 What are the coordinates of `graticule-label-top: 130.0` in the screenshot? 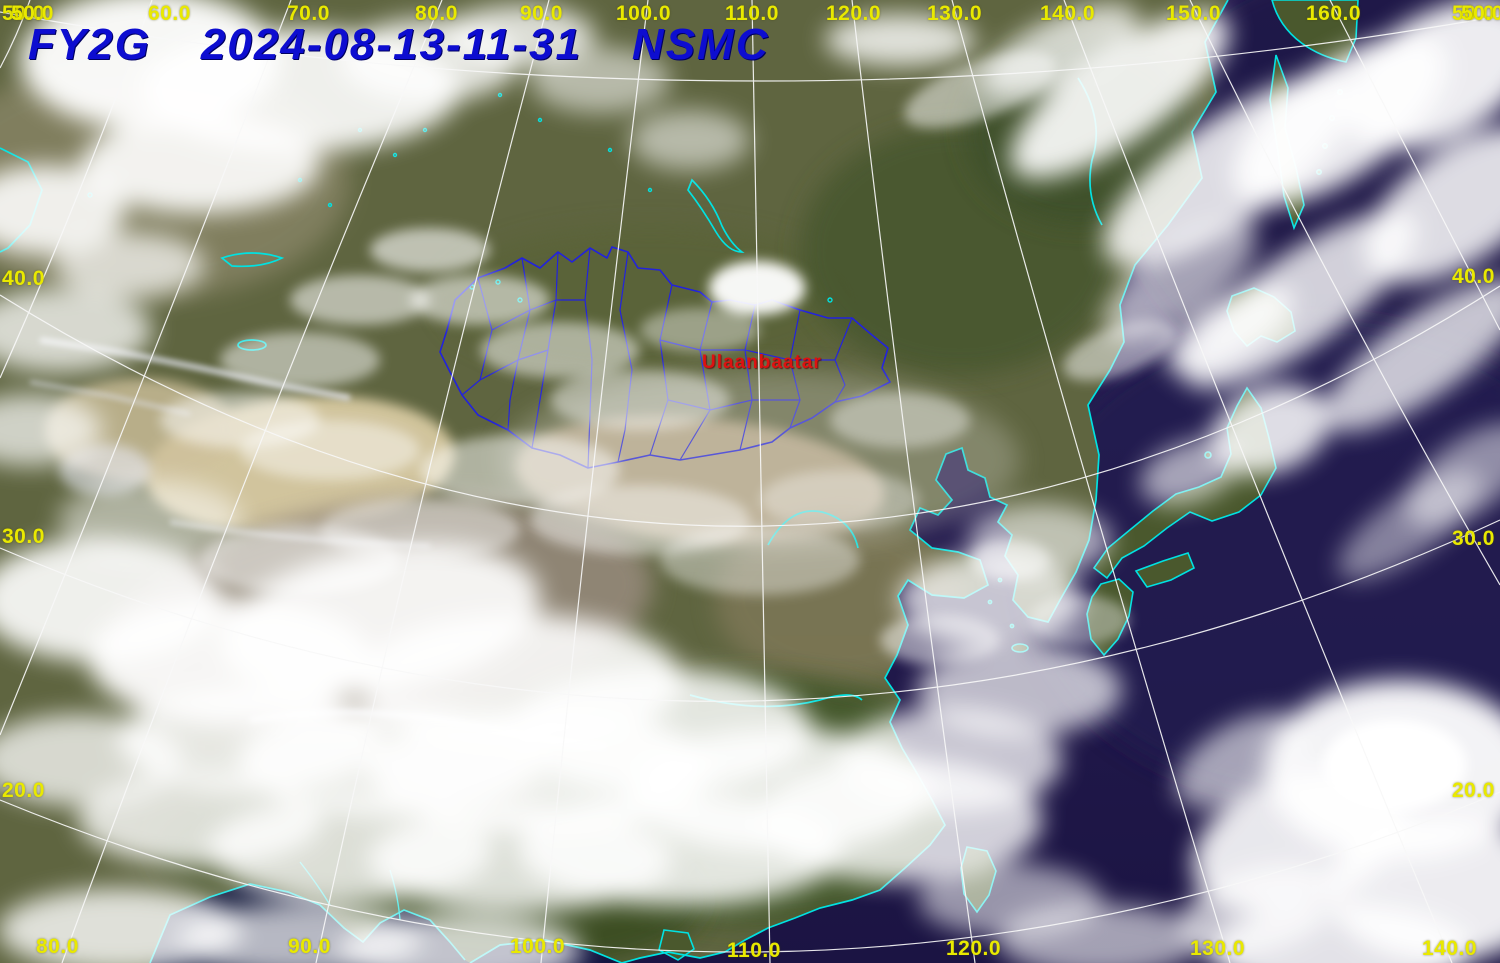 It's located at (955, 13).